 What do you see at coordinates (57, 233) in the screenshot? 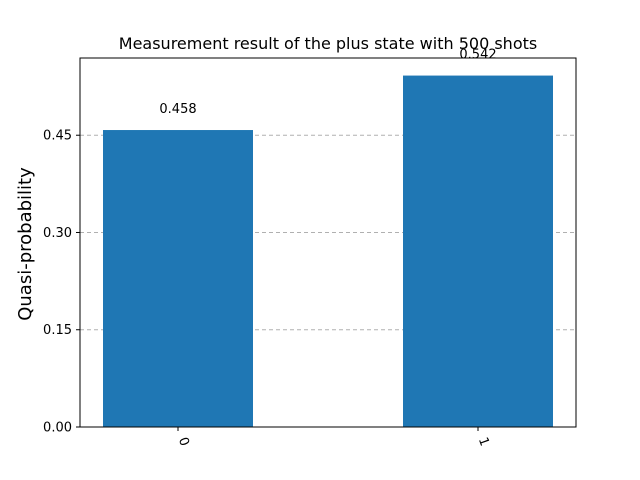
I see `y-tick-label: 0.30` at bounding box center [57, 233].